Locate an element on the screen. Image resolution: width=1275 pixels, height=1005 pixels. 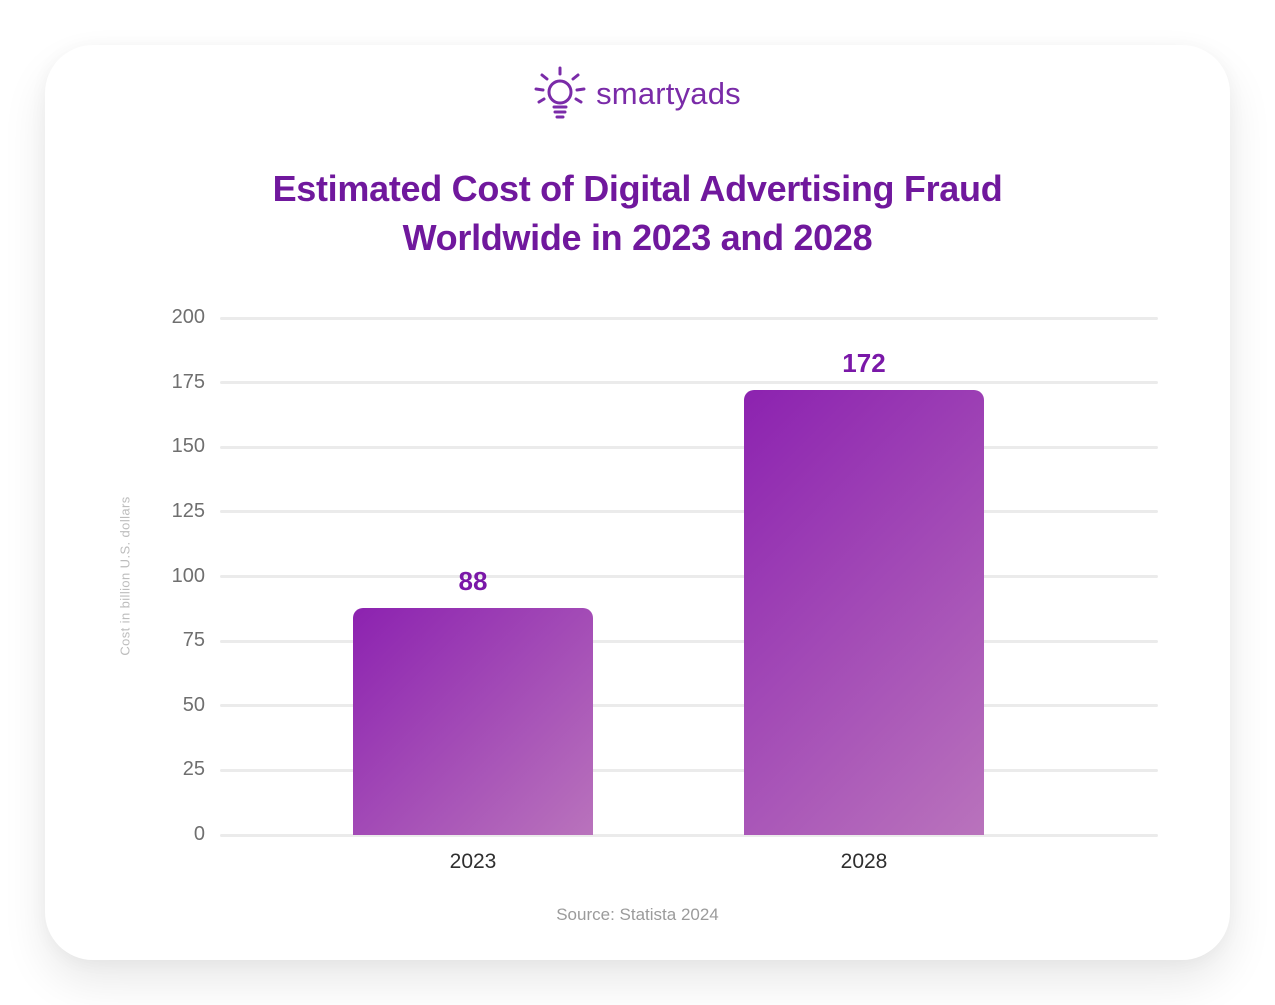
y-tick-label-200: 200 is located at coordinates (188, 317).